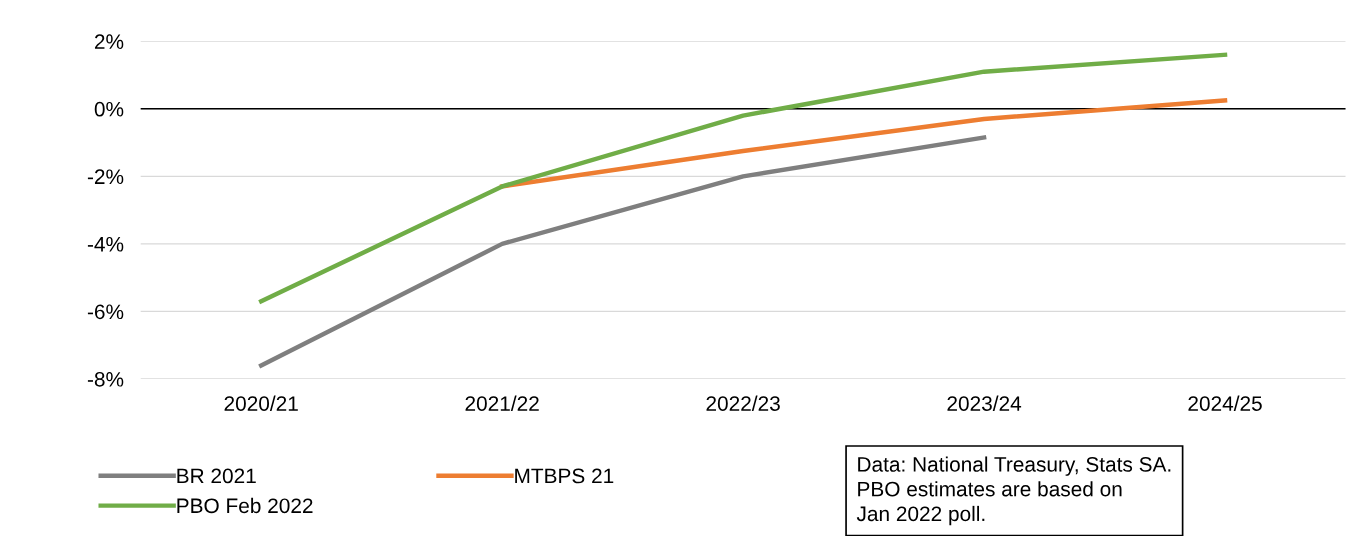 Image resolution: width=1366 pixels, height=536 pixels. Describe the element at coordinates (245, 505) in the screenshot. I see `legend-label: PBO Feb 2022` at that location.